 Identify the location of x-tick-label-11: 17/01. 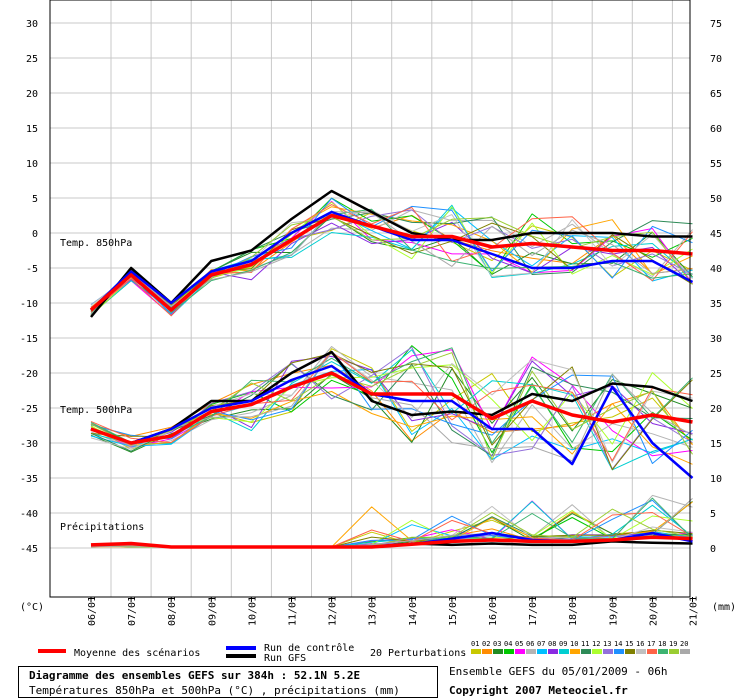
(533, 611).